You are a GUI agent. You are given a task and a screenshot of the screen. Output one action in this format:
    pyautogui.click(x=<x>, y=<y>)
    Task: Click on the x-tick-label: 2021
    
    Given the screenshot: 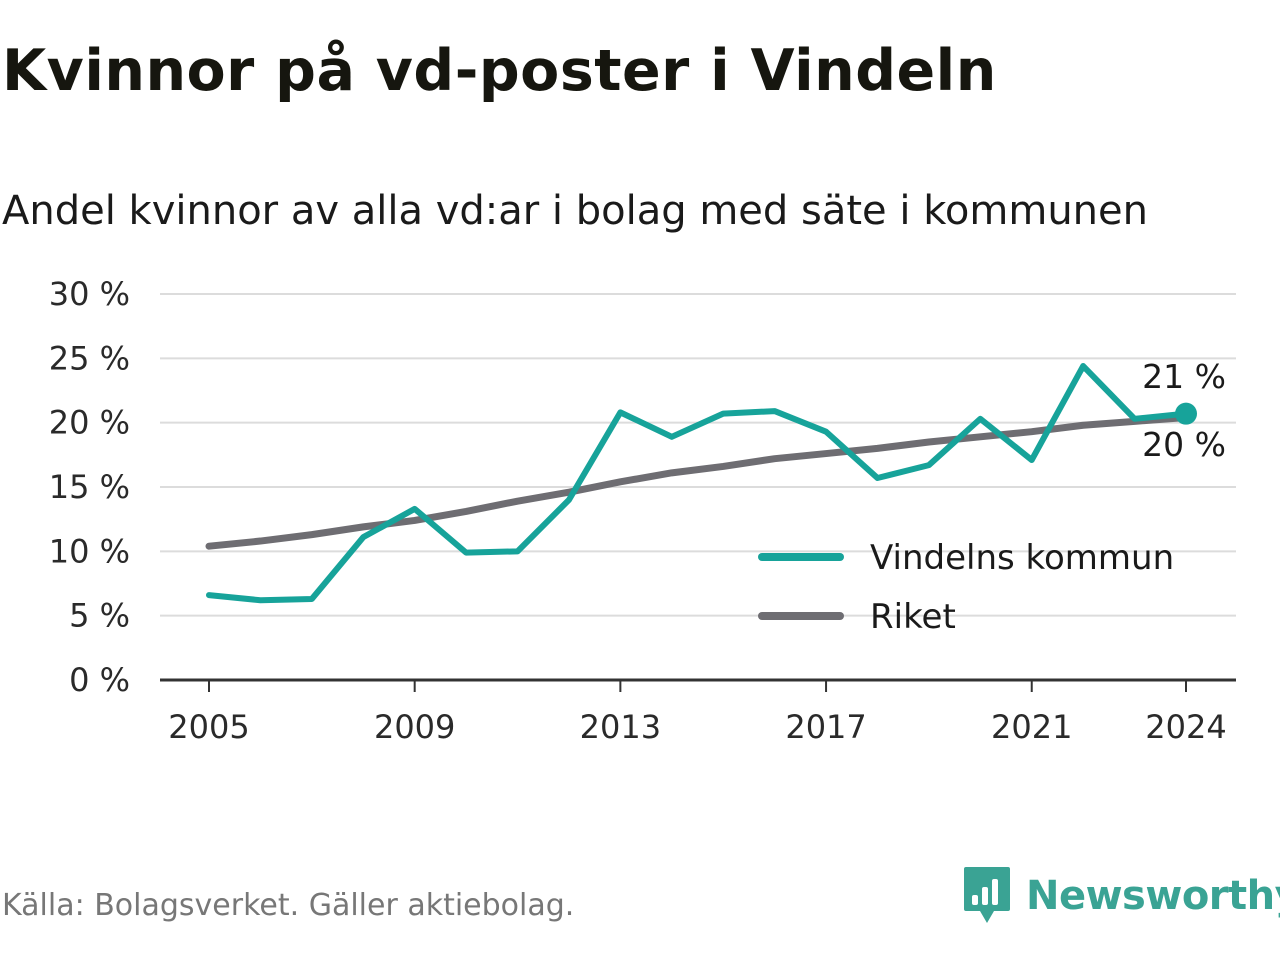 What is the action you would take?
    pyautogui.click(x=1031, y=727)
    